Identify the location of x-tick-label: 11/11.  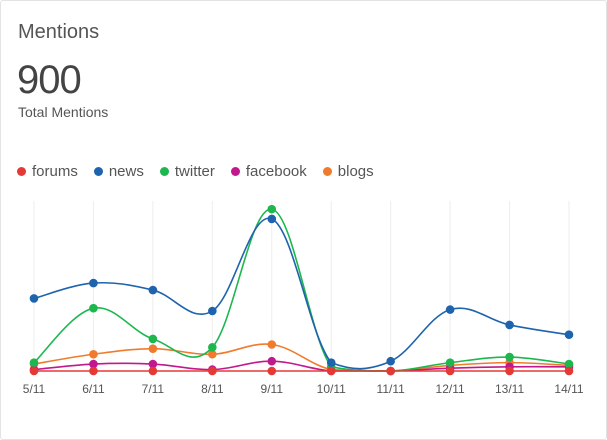
(391, 389).